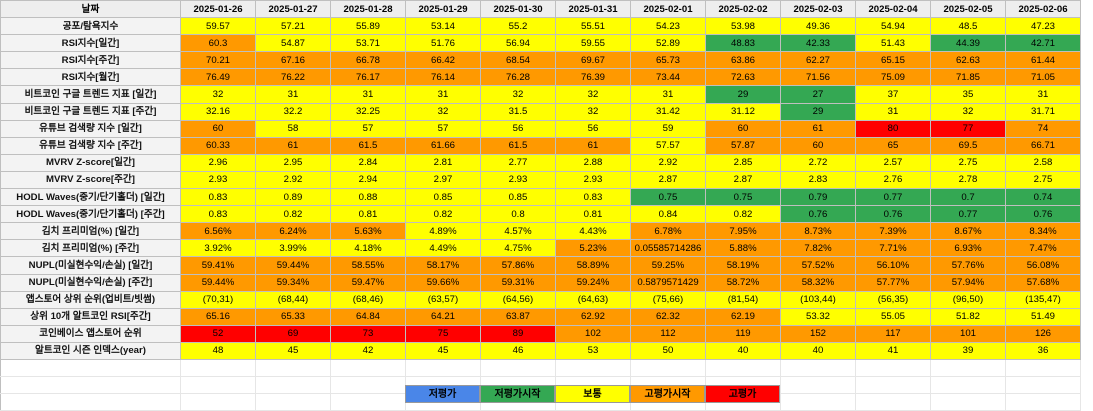 Image resolution: width=1093 pixels, height=411 pixels. Describe the element at coordinates (90, 265) in the screenshot. I see `row-label-cell: NUPL(미실현수익/손실) [일간]` at that location.